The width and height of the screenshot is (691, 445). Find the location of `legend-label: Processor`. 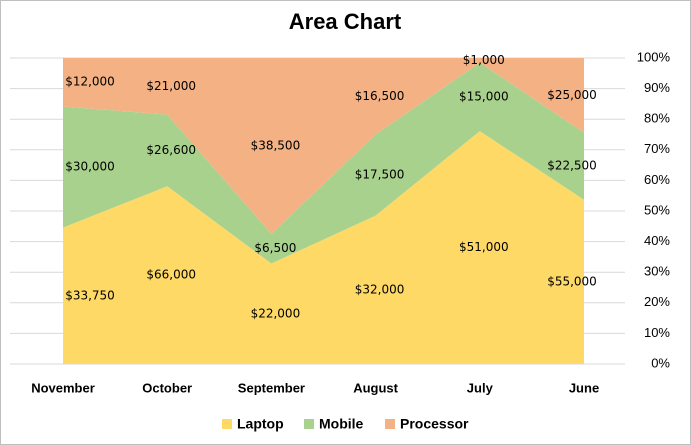

legend-label: Processor is located at coordinates (434, 424).